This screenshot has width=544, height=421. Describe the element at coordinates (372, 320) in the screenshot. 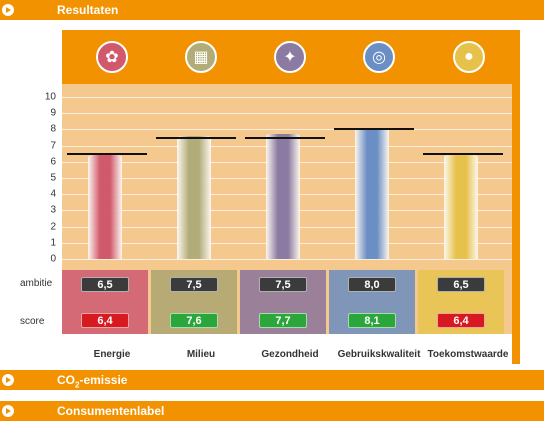

I see `score-value: 8,1` at that location.